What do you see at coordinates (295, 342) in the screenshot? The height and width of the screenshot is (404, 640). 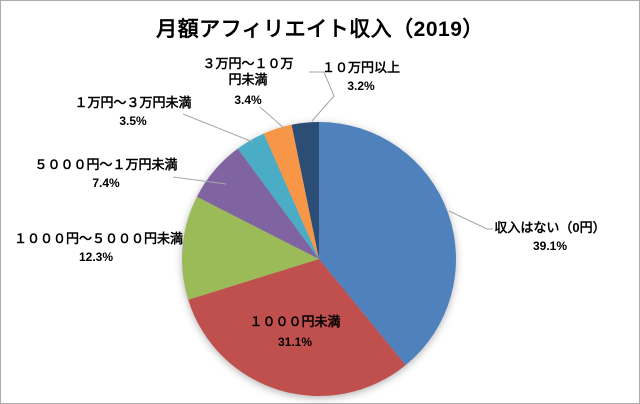 I see `label-under-1000-pct: 31.1%` at bounding box center [295, 342].